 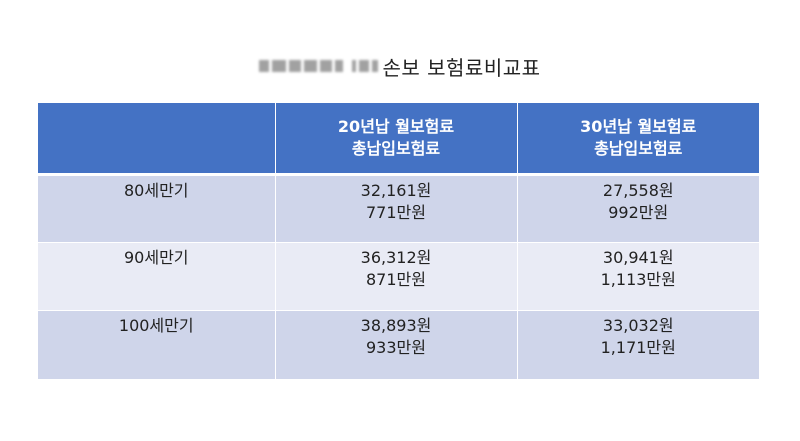 I want to click on monthly-premium: 27,558원, so click(x=638, y=190).